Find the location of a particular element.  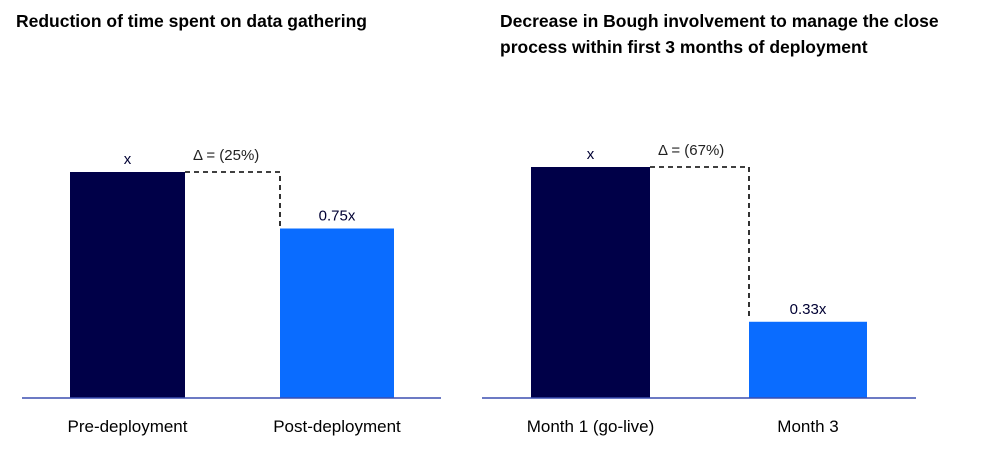

chart-1-category-label-2: Post-deployment is located at coordinates (337, 426).